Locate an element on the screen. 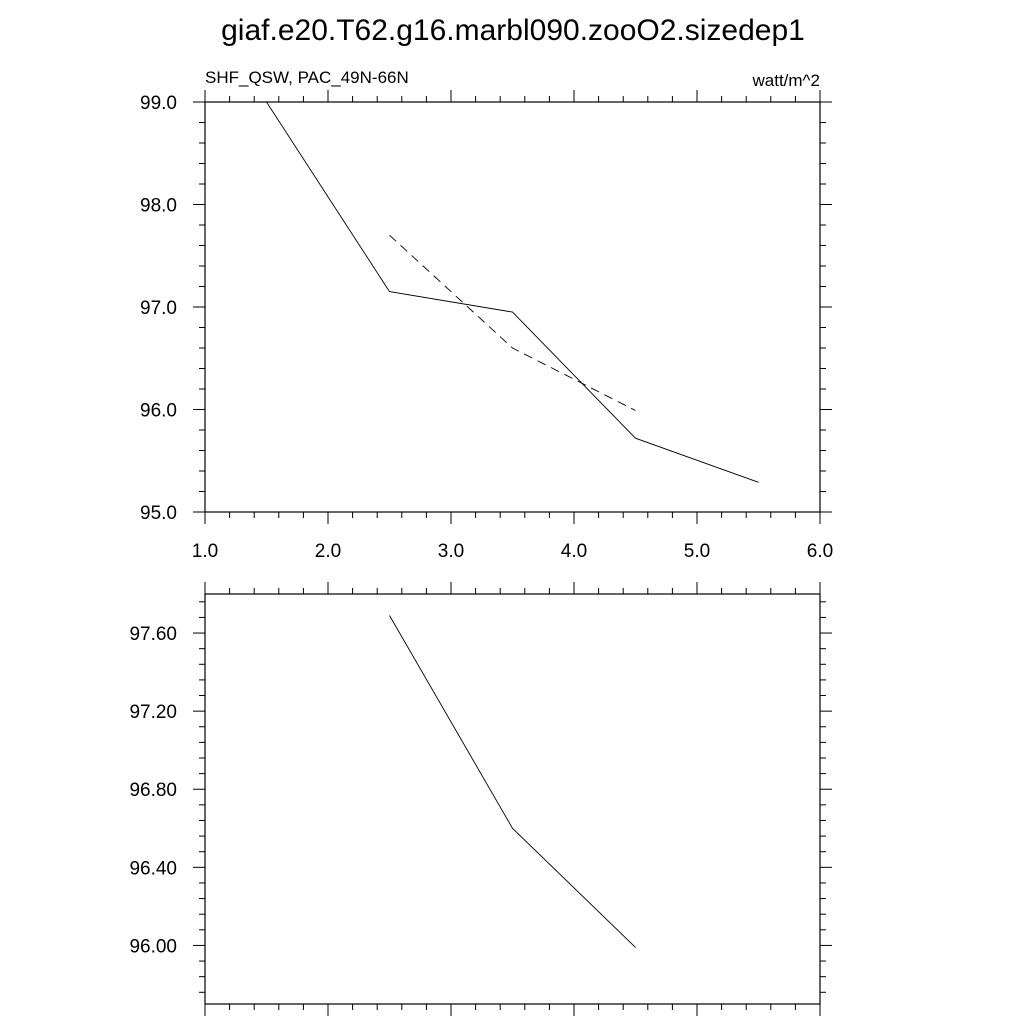 The image size is (1024, 1024). top-x-tick-label: 1.0 is located at coordinates (205, 551).